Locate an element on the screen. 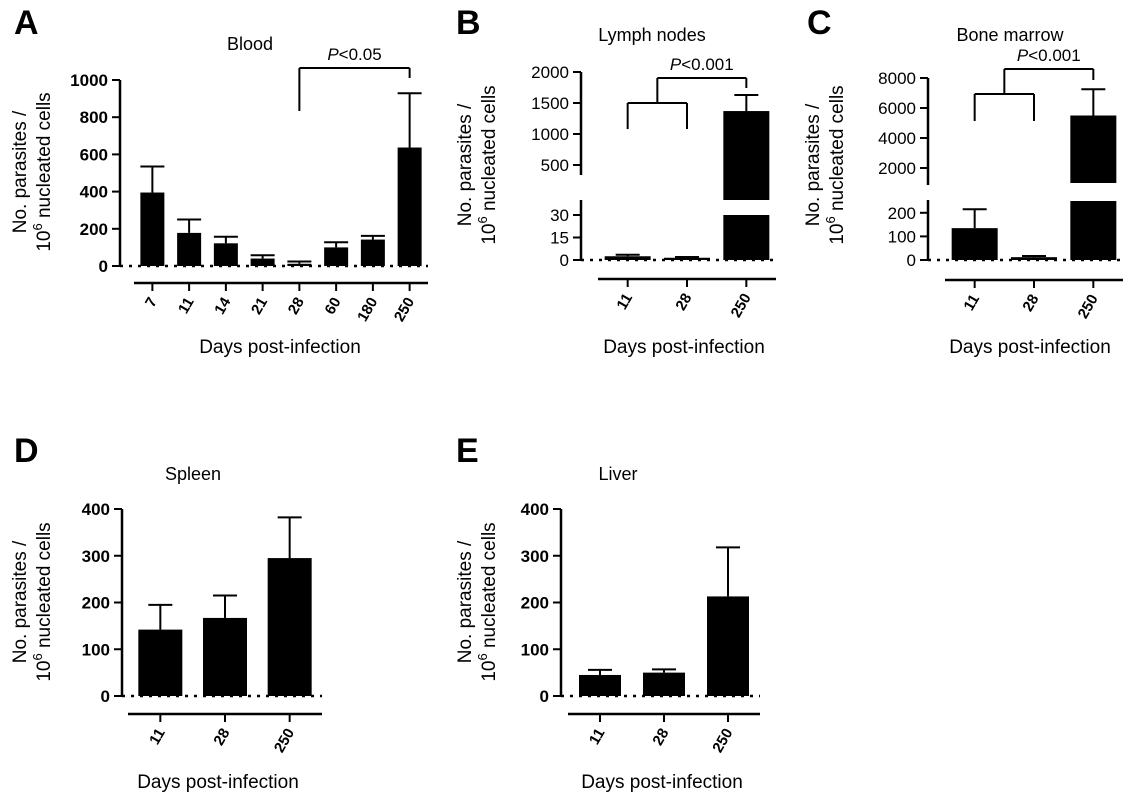  panel-b-ylabel-line2: 106 nucleated cells is located at coordinates (487, 164).